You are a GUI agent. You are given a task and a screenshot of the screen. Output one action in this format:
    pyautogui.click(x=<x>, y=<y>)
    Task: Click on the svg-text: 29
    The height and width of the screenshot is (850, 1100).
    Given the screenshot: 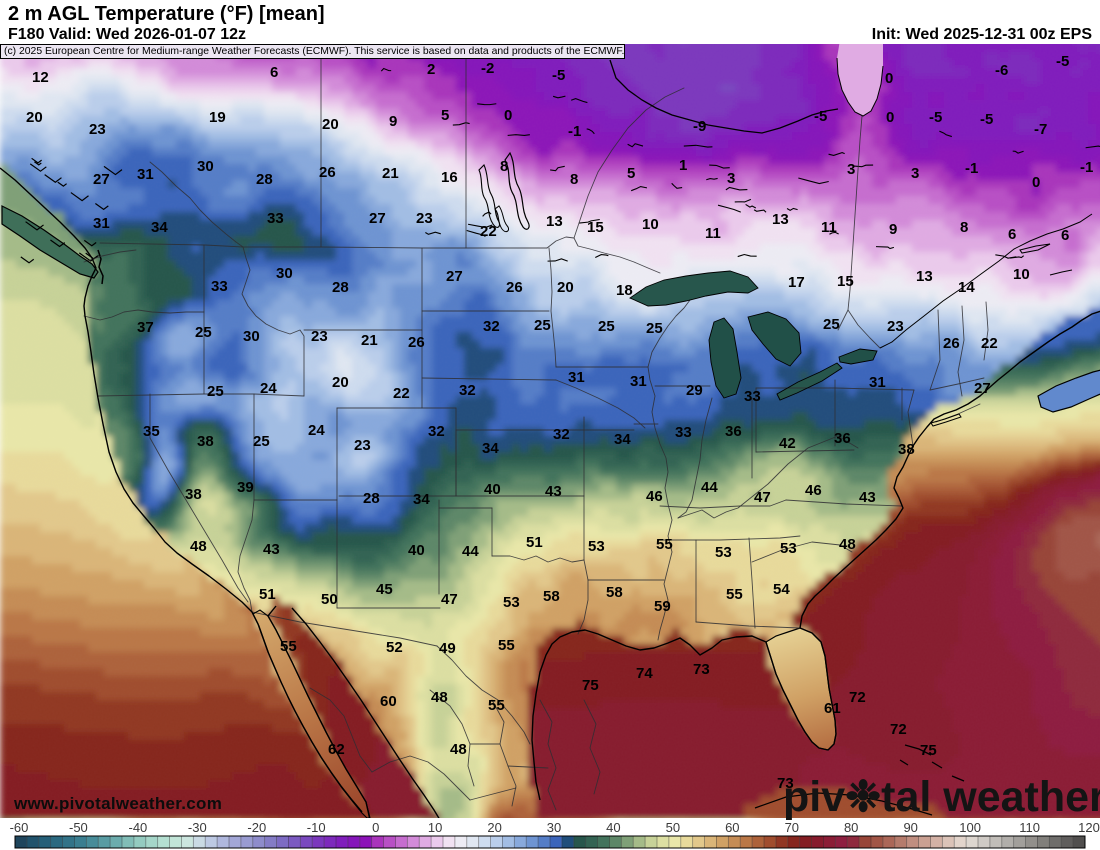 What is the action you would take?
    pyautogui.click(x=694, y=390)
    